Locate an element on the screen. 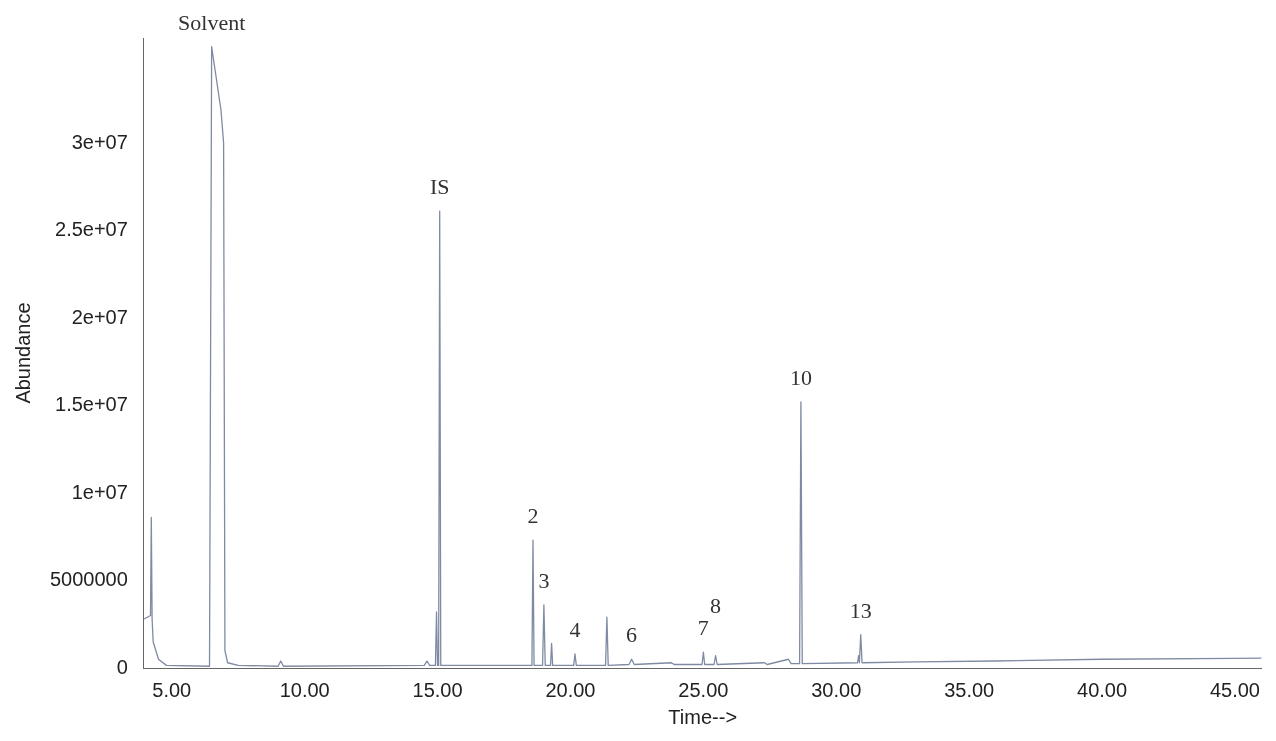 The width and height of the screenshot is (1276, 741). x-tick-label: 20.00 is located at coordinates (570, 689).